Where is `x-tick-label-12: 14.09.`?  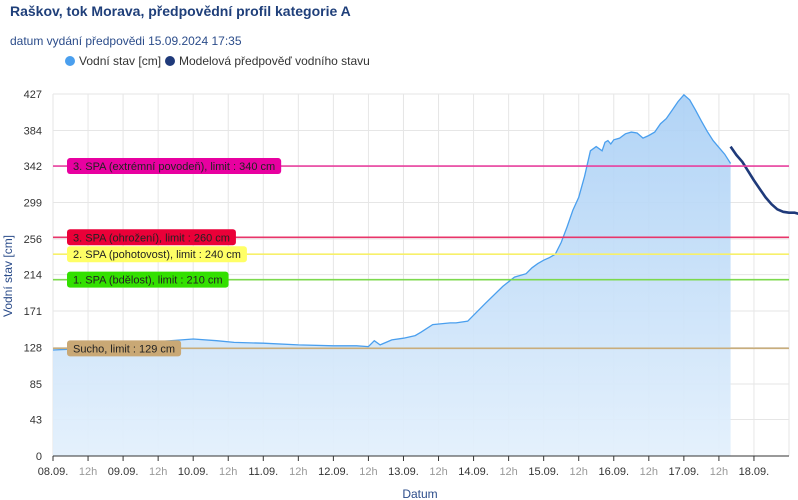
x-tick-label-12: 14.09. is located at coordinates (473, 472).